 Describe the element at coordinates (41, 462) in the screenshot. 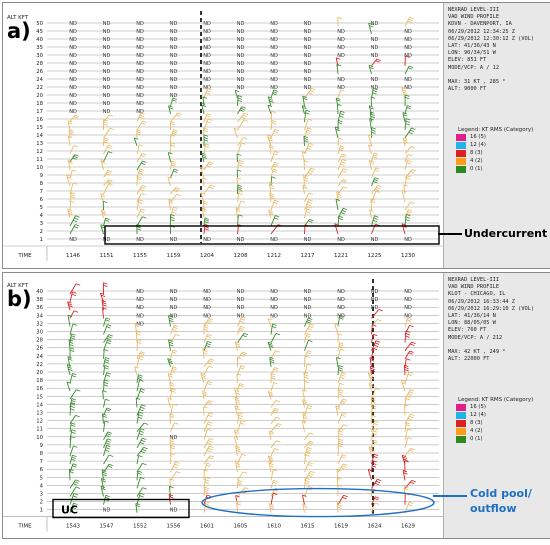

I see `alt-label: 7` at that location.